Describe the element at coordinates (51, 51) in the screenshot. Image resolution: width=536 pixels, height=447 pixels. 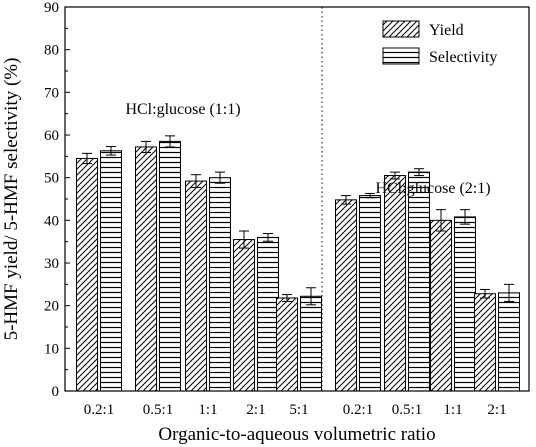
I see `y-tick-label: 80` at that location.